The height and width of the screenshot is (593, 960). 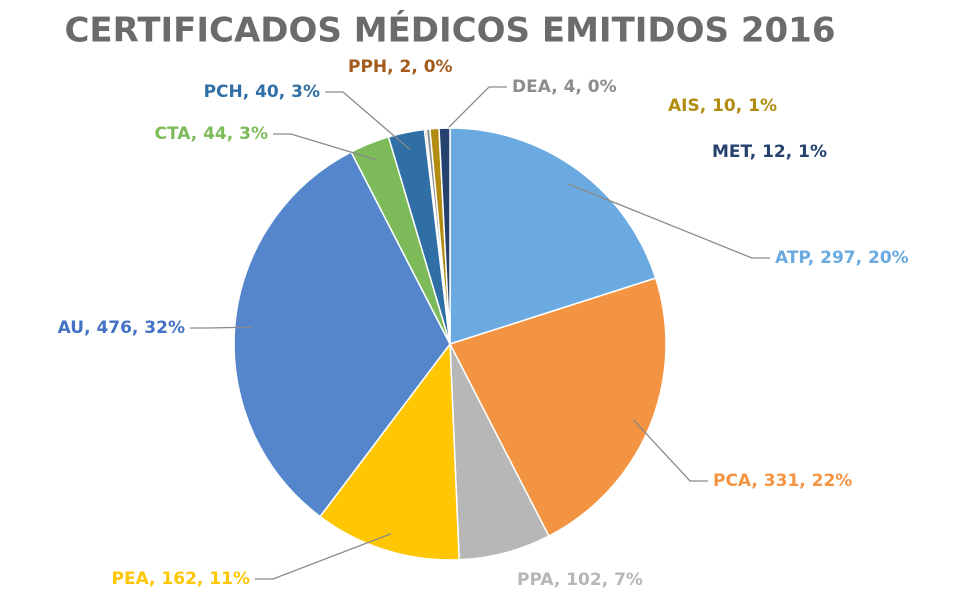 What do you see at coordinates (782, 481) in the screenshot?
I see `data-label: PCA, 331, 22%` at bounding box center [782, 481].